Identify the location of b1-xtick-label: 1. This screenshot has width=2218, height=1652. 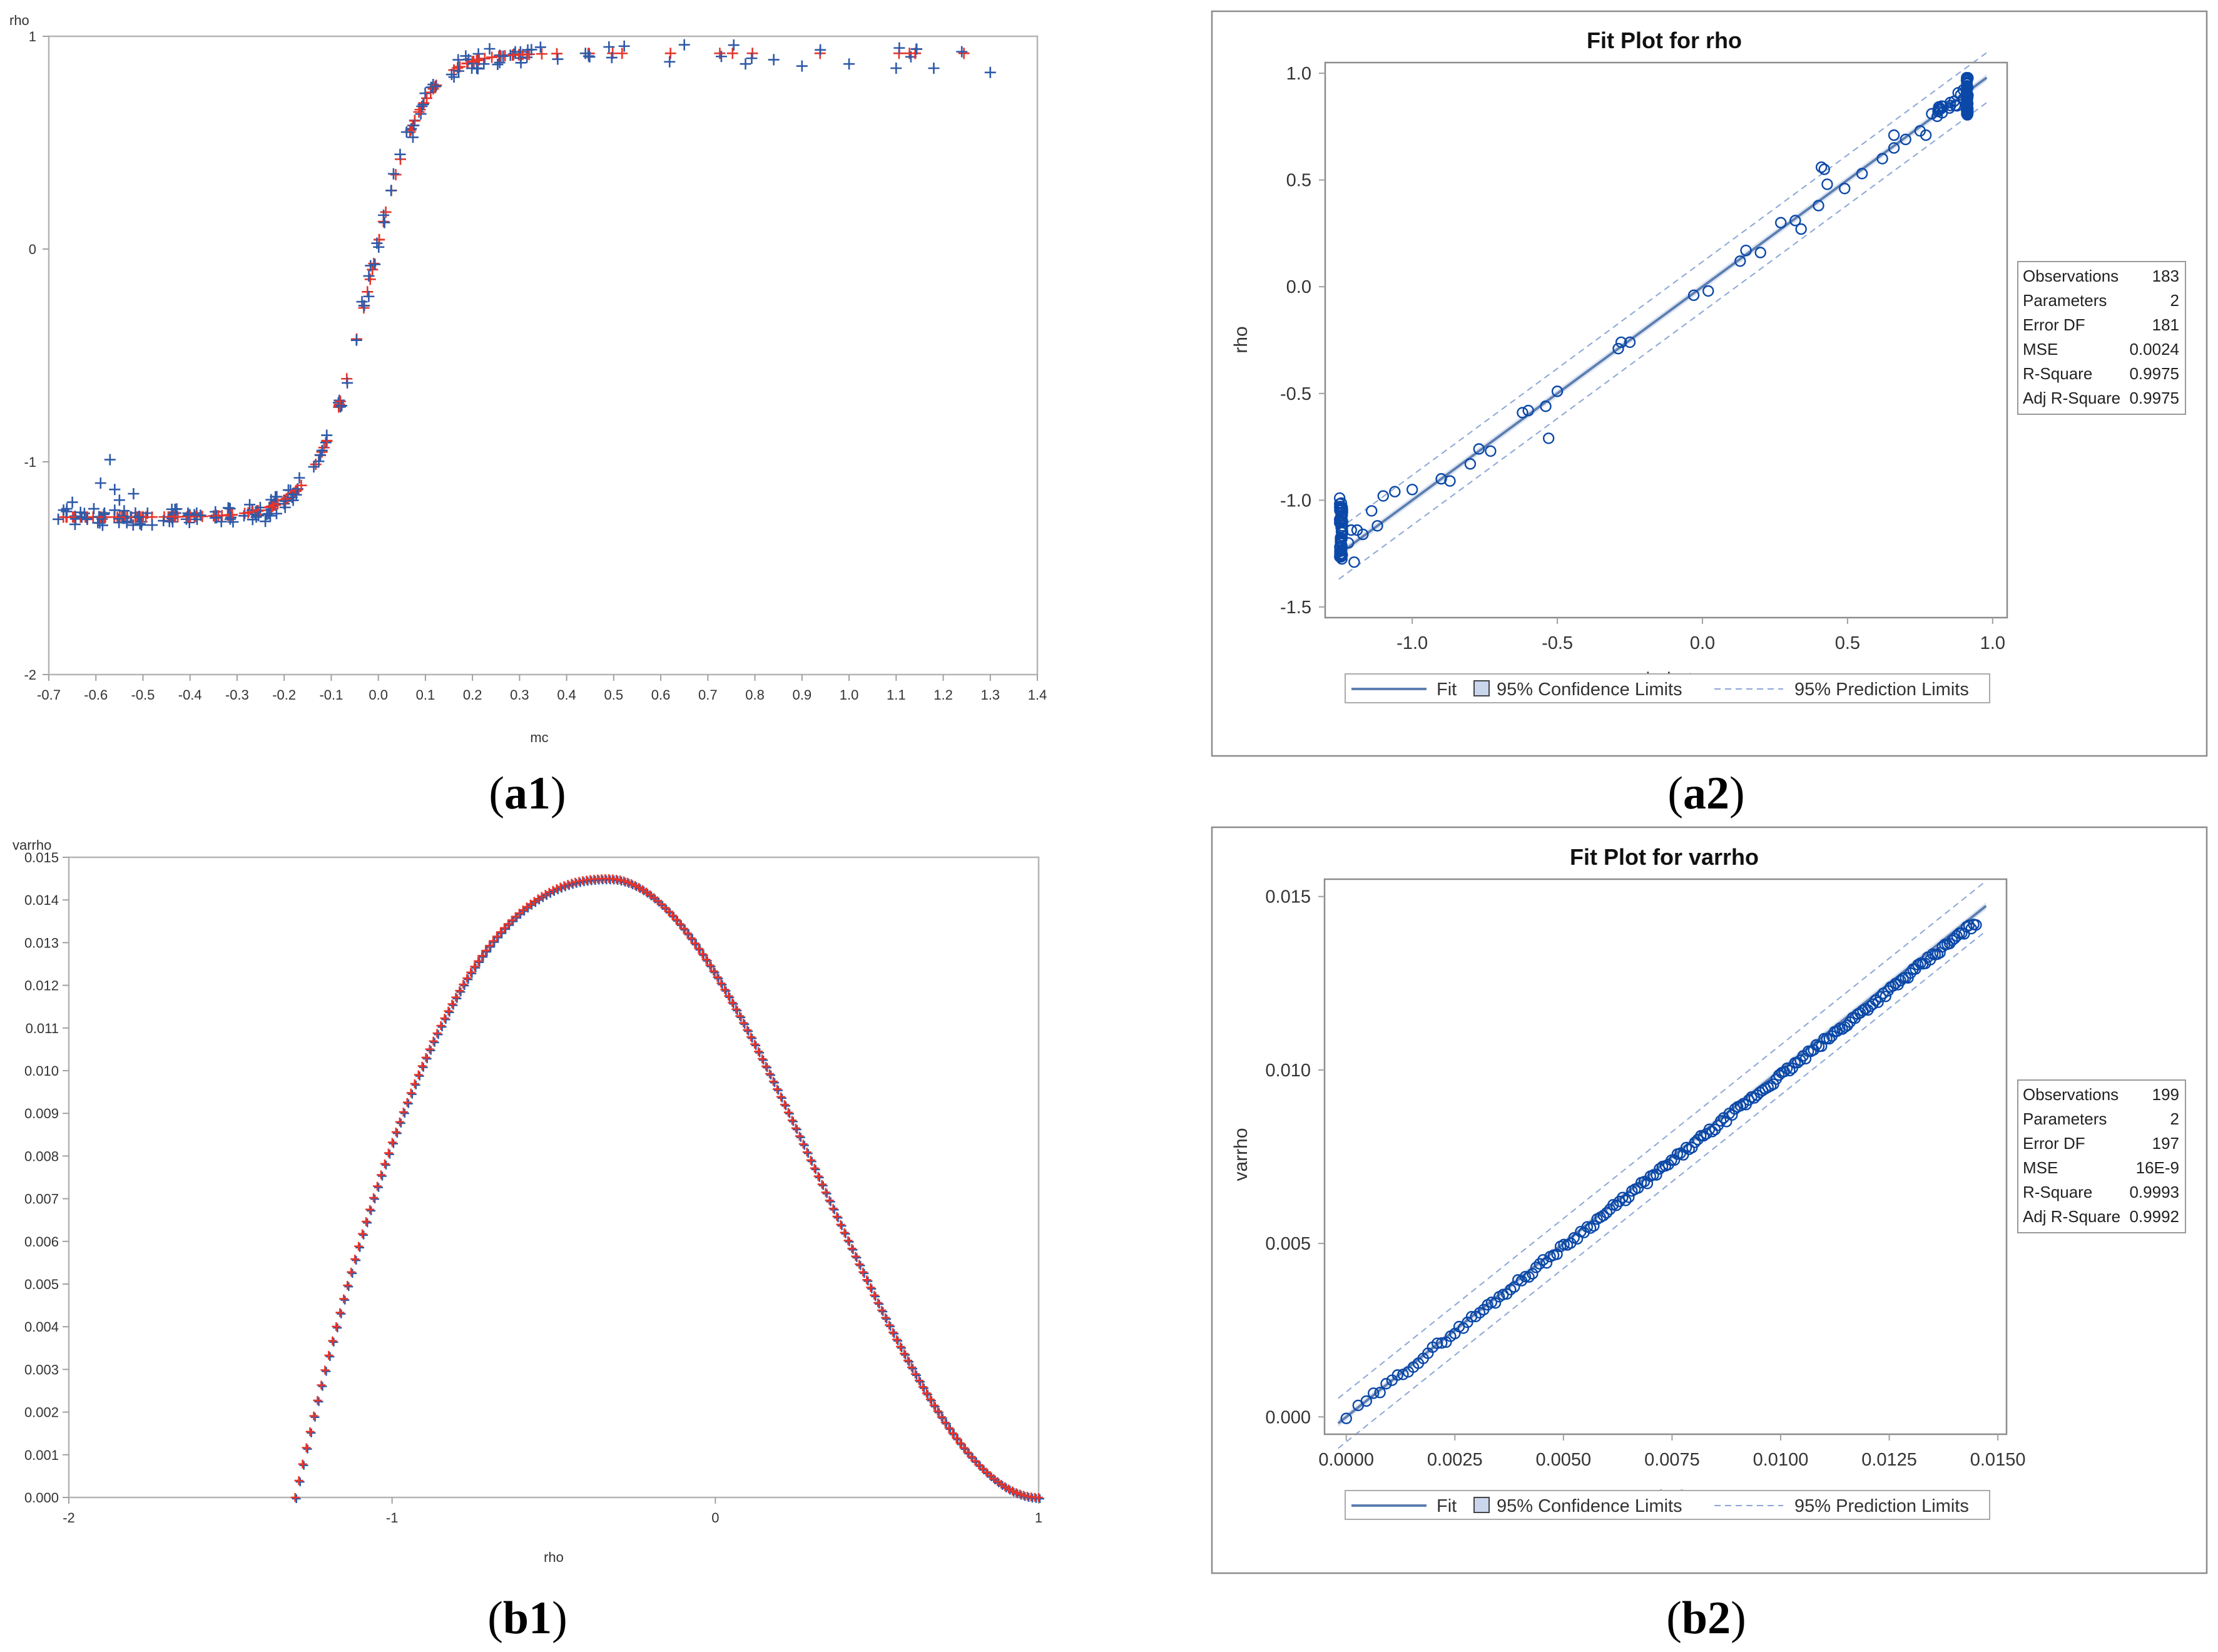
(1038, 1518).